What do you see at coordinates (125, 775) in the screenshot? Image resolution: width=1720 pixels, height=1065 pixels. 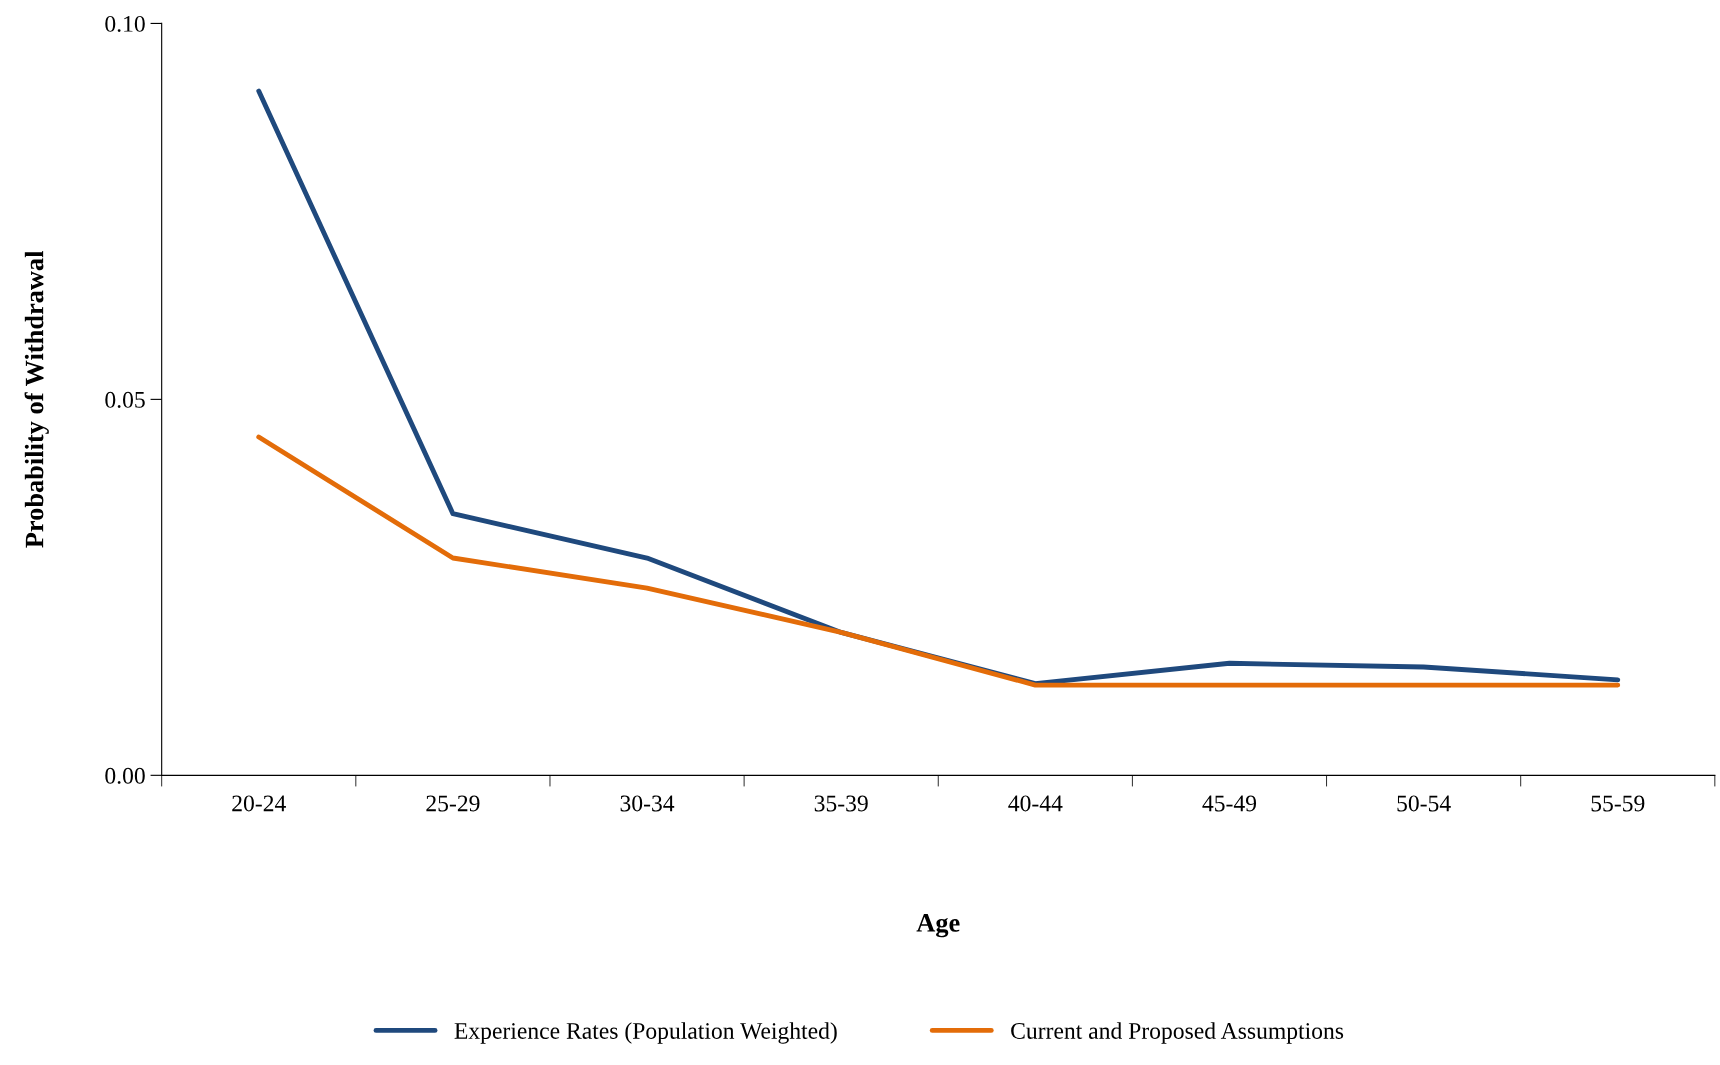 I see `y-tick-label: 0.00` at bounding box center [125, 775].